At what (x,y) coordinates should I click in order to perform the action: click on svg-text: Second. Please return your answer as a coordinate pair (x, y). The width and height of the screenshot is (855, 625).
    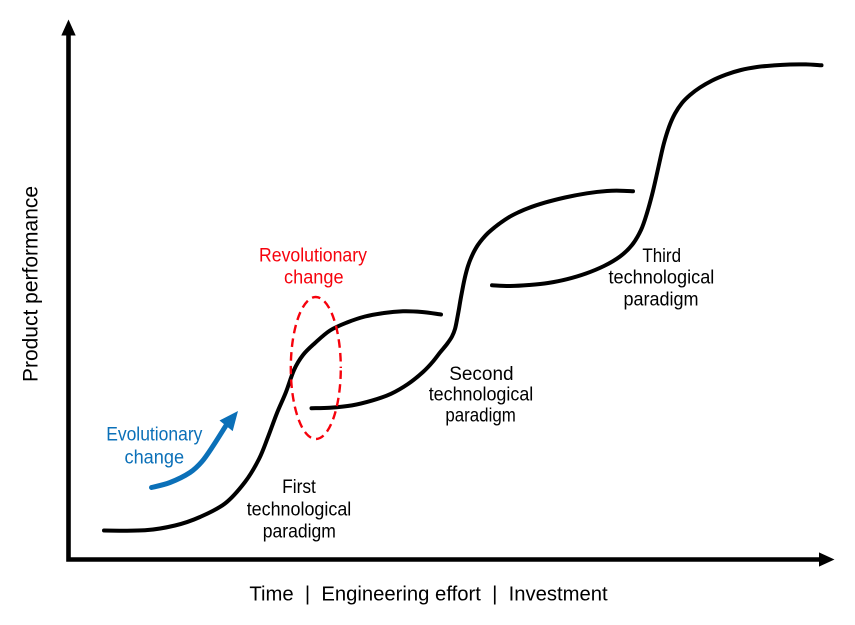
    Looking at the image, I should click on (481, 374).